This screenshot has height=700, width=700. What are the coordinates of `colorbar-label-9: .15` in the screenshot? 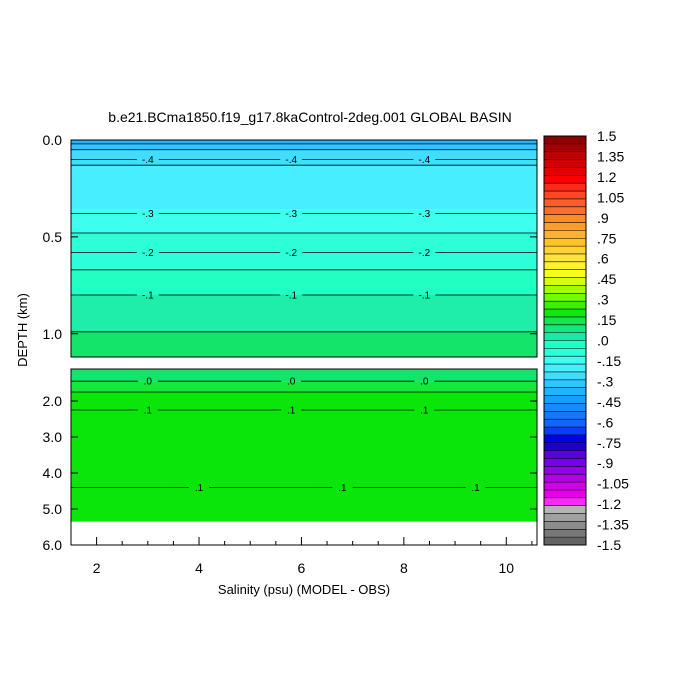 It's located at (607, 320).